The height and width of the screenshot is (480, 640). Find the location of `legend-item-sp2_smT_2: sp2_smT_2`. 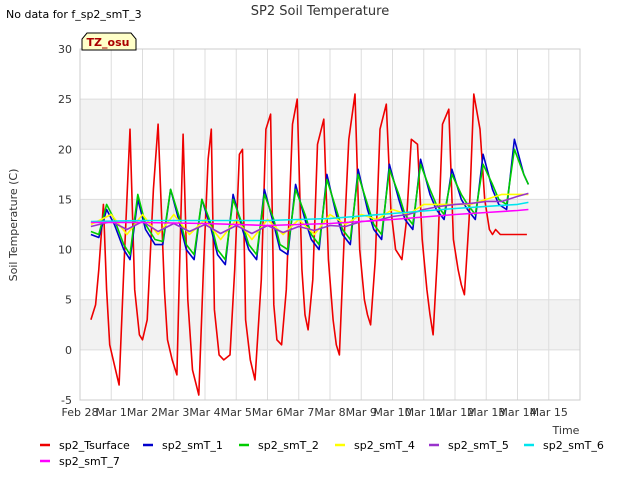

legend-item-sp2_smT_2: sp2_smT_2 is located at coordinates (279, 445).